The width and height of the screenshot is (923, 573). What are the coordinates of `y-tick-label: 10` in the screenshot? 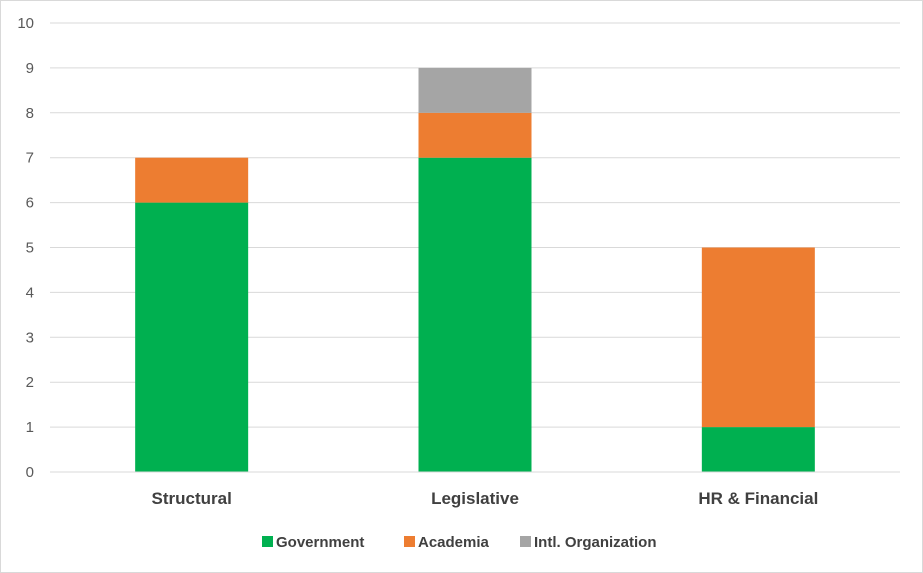 It's located at (25, 23).